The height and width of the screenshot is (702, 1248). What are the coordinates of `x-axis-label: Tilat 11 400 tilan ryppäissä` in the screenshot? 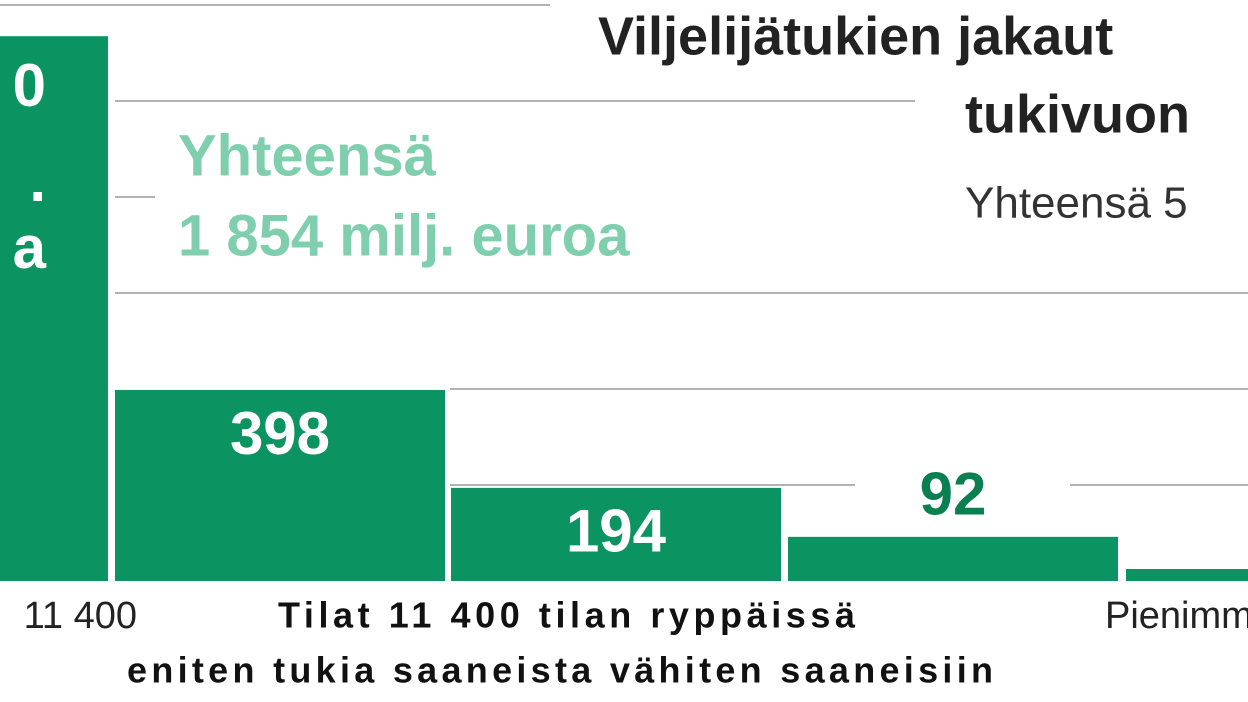 It's located at (567, 615).